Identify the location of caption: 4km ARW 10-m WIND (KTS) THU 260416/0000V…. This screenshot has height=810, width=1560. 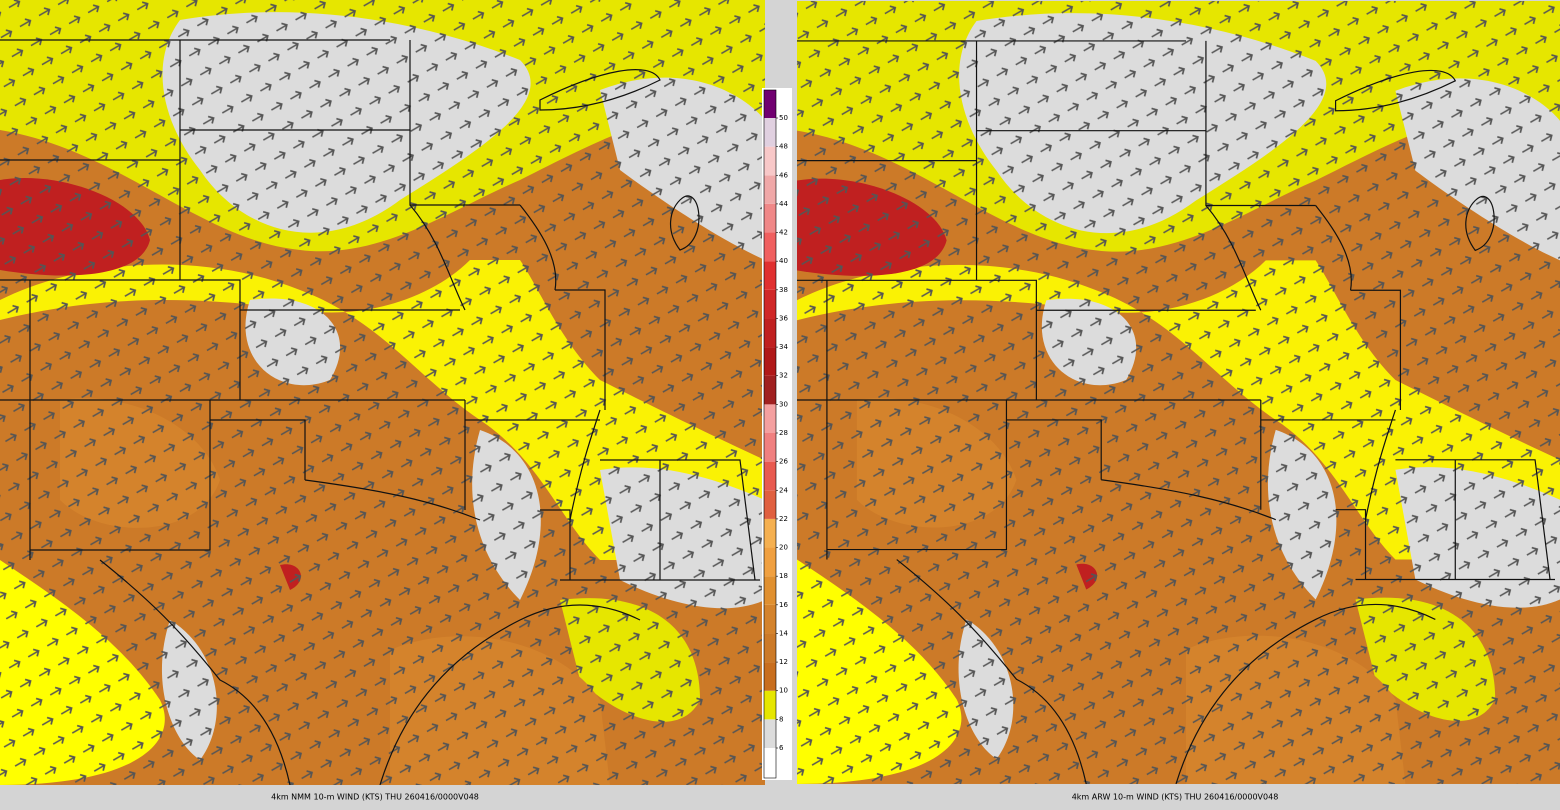
(1175, 797).